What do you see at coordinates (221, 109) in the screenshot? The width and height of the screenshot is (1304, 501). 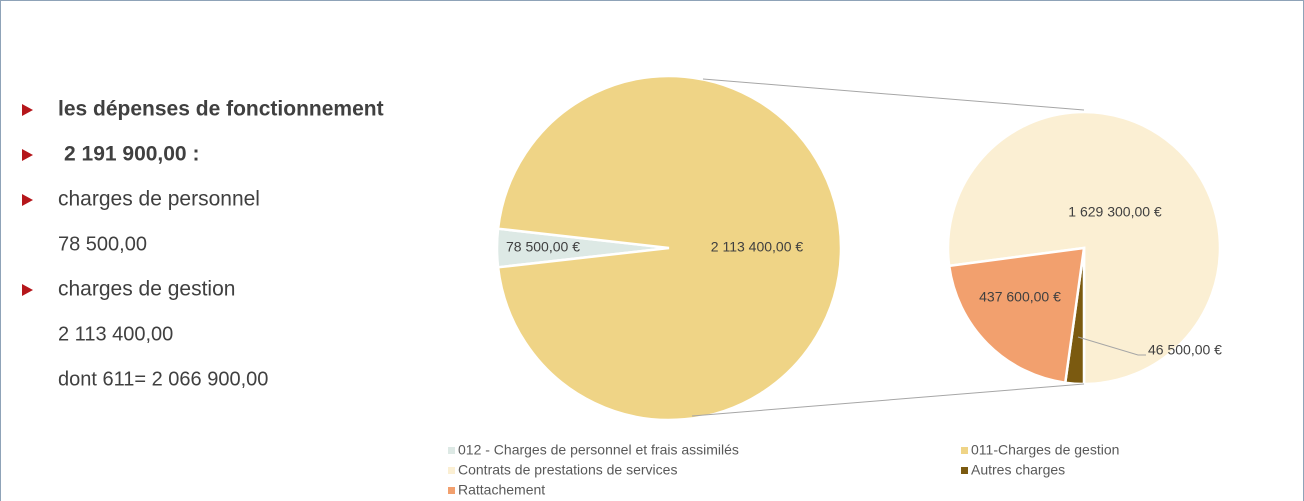 I see `bullet-text: les dépenses de fonctionnement` at bounding box center [221, 109].